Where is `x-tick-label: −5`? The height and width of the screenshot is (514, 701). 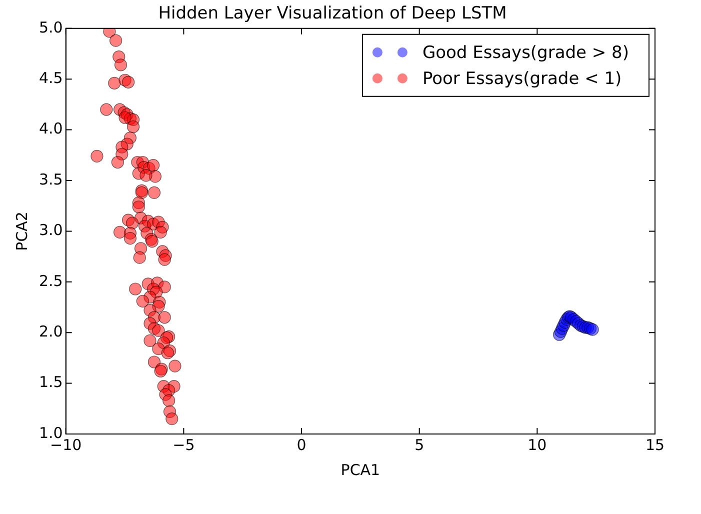
x-tick-label: −5 is located at coordinates (183, 445).